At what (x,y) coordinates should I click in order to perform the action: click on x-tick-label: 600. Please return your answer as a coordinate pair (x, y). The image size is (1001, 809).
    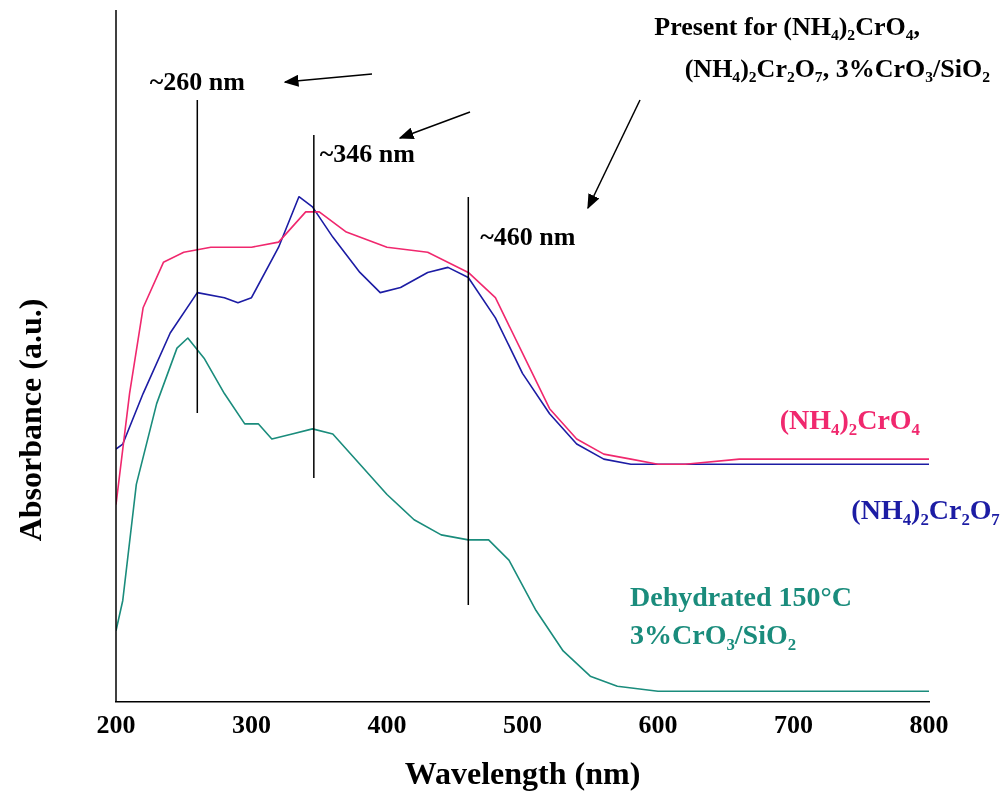
    Looking at the image, I should click on (658, 724).